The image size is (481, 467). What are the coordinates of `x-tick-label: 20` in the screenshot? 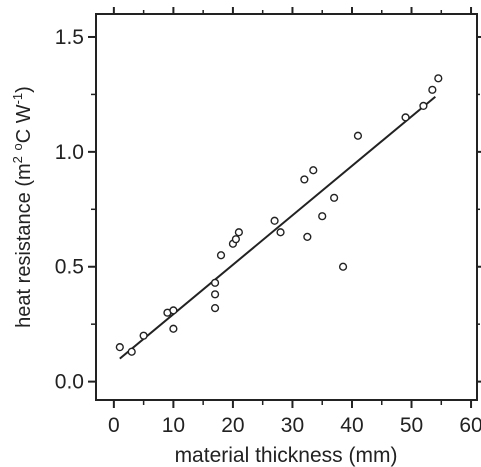 It's located at (232, 425).